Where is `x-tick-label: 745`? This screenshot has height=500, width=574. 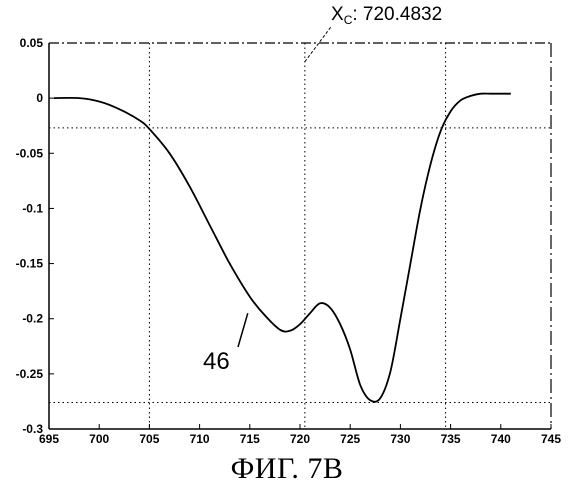 x-tick-label: 745 is located at coordinates (551, 438).